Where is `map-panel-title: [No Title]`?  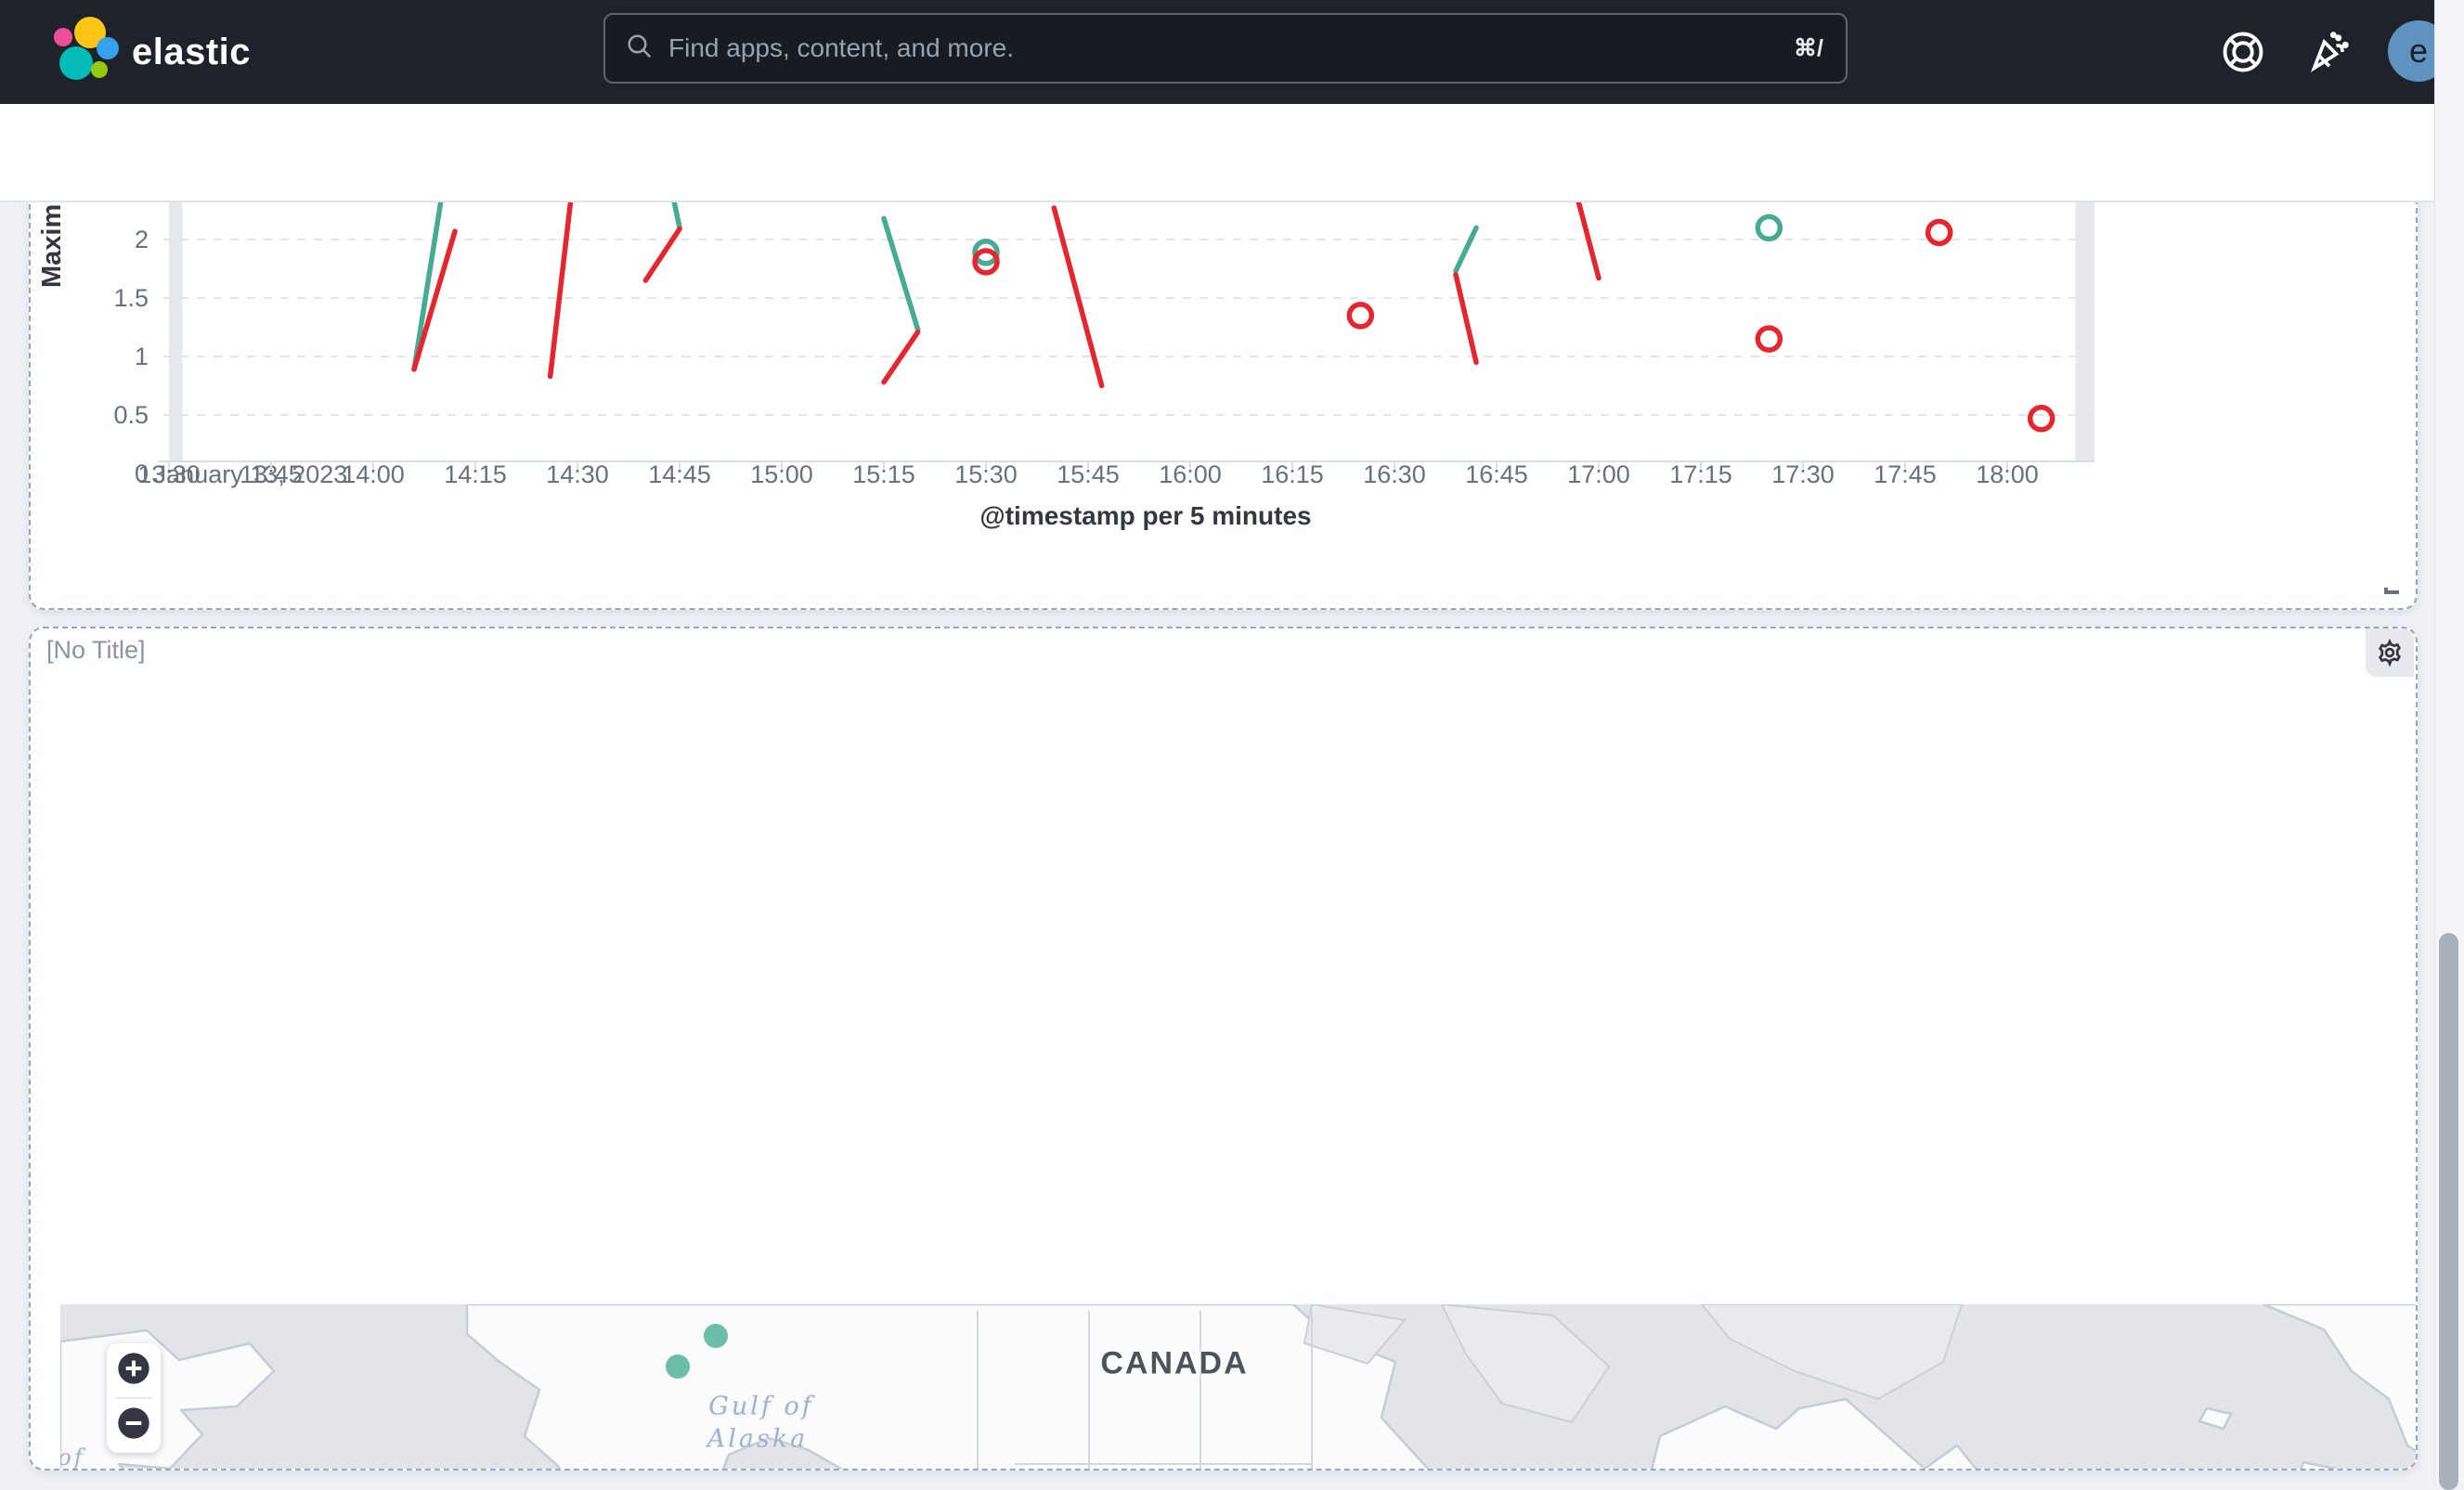 map-panel-title: [No Title] is located at coordinates (96, 650).